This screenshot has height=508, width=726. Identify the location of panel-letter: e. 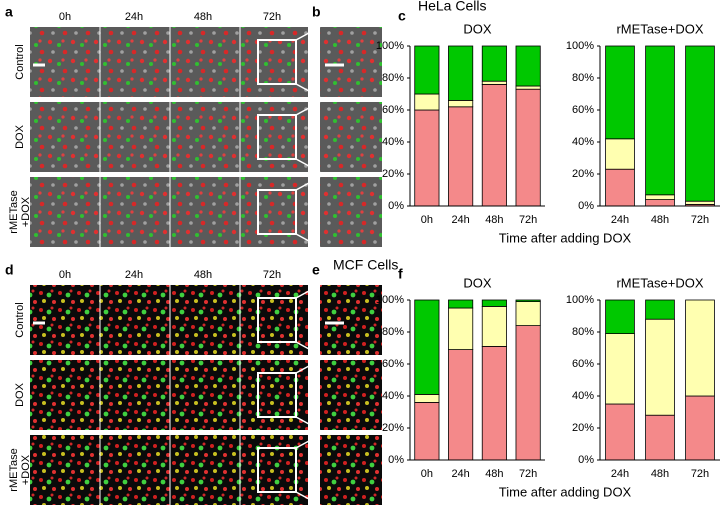
(316, 270).